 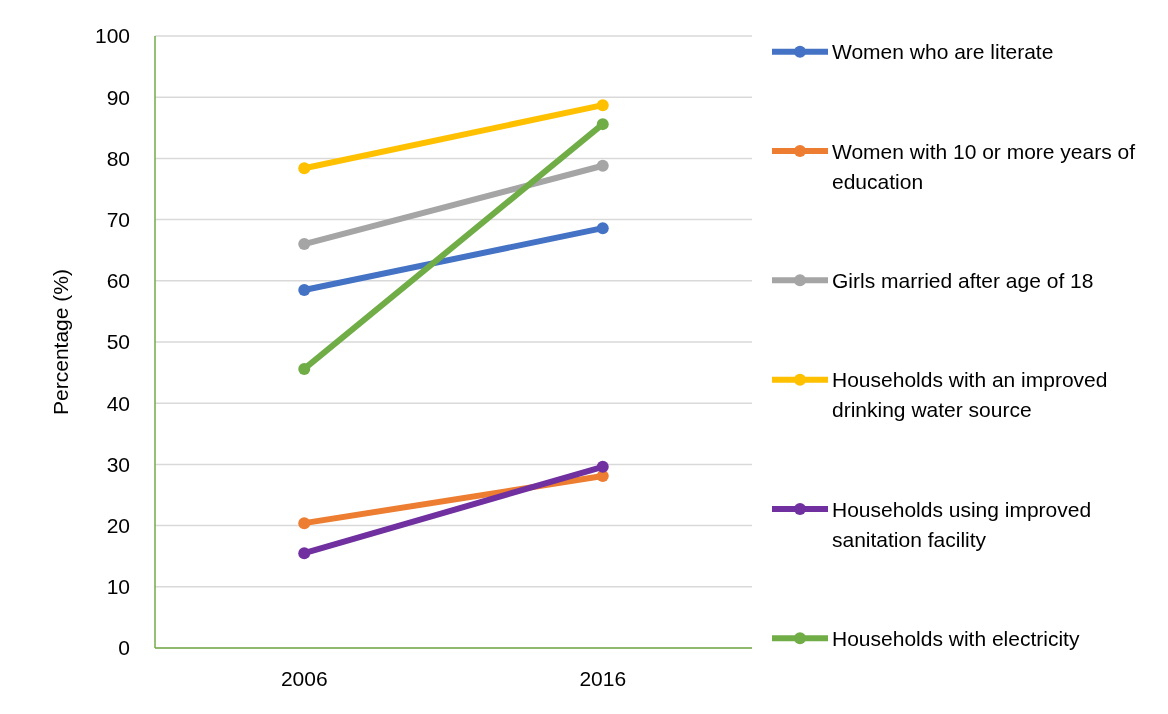 I want to click on y-tick-label: 10, so click(x=118, y=587).